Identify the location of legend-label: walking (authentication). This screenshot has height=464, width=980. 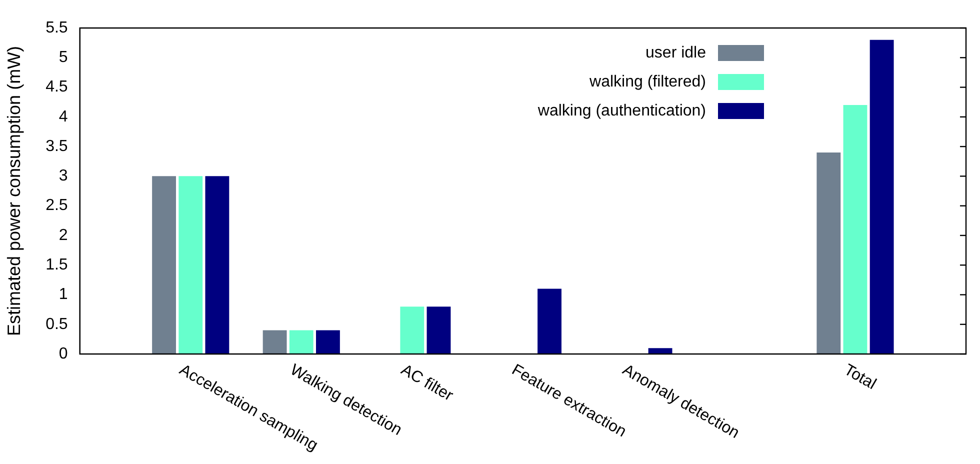
(621, 111).